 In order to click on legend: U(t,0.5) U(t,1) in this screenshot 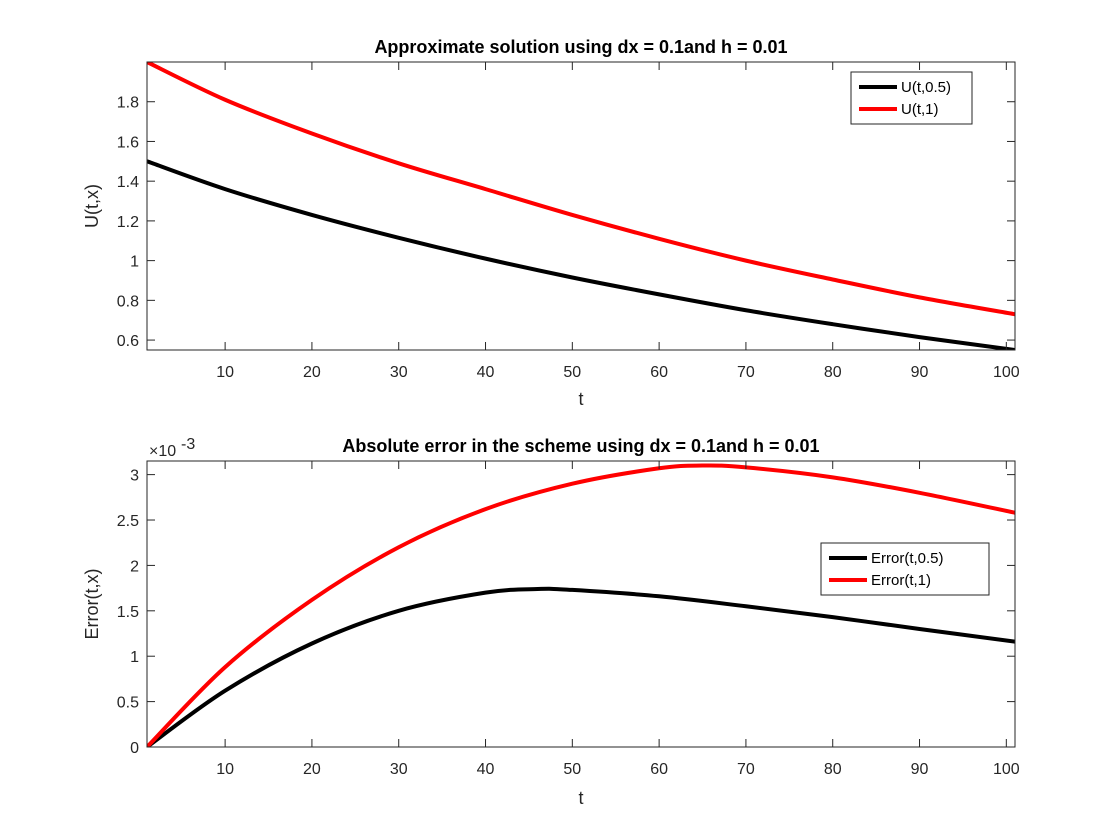, I will do `click(911, 98)`.